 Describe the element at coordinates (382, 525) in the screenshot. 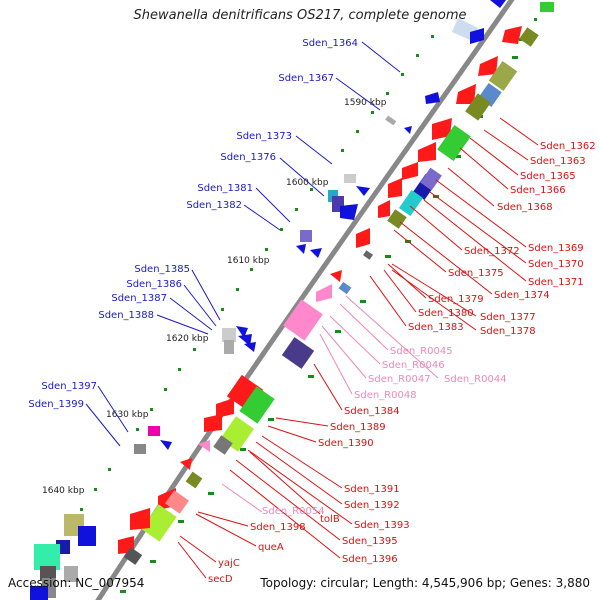

I see `gene-label: Sden_1393` at that location.